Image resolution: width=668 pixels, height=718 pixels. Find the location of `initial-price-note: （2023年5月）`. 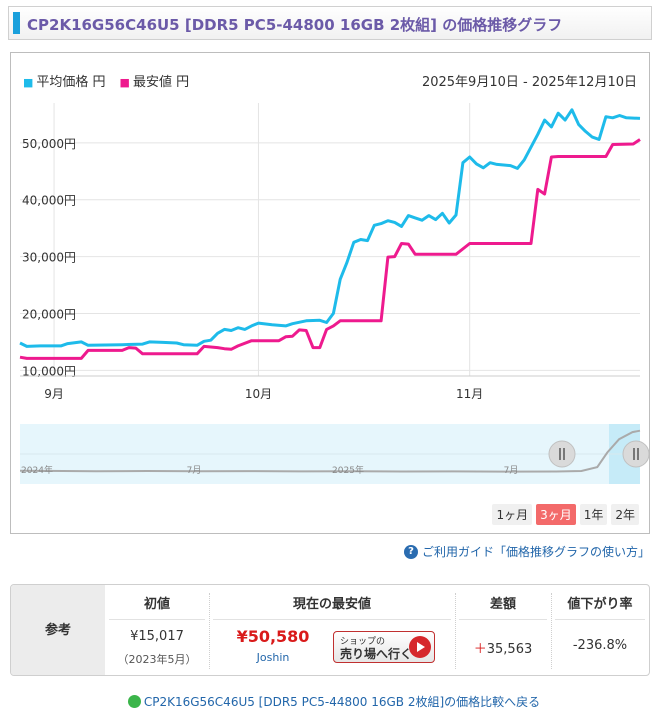

initial-price-note: （2023年5月） is located at coordinates (157, 659).